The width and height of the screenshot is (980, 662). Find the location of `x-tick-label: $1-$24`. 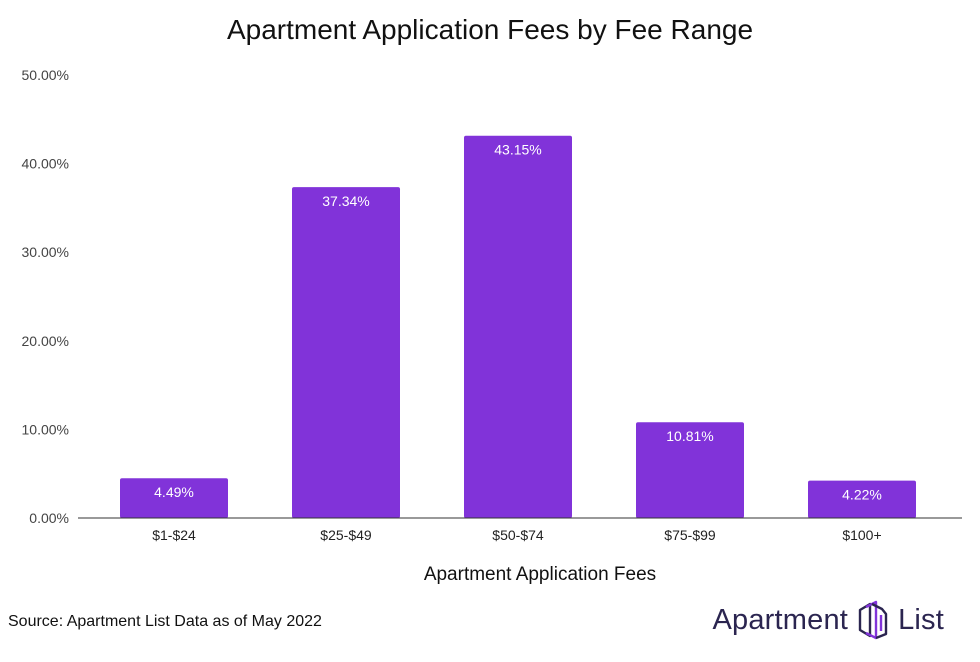

x-tick-label: $1-$24 is located at coordinates (174, 535).